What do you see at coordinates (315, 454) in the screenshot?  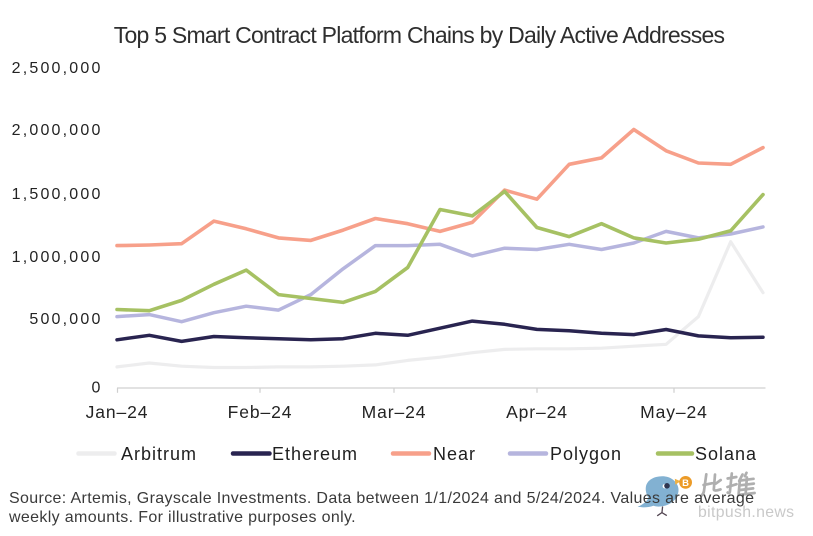 I see `svg-text: Ethereum` at bounding box center [315, 454].